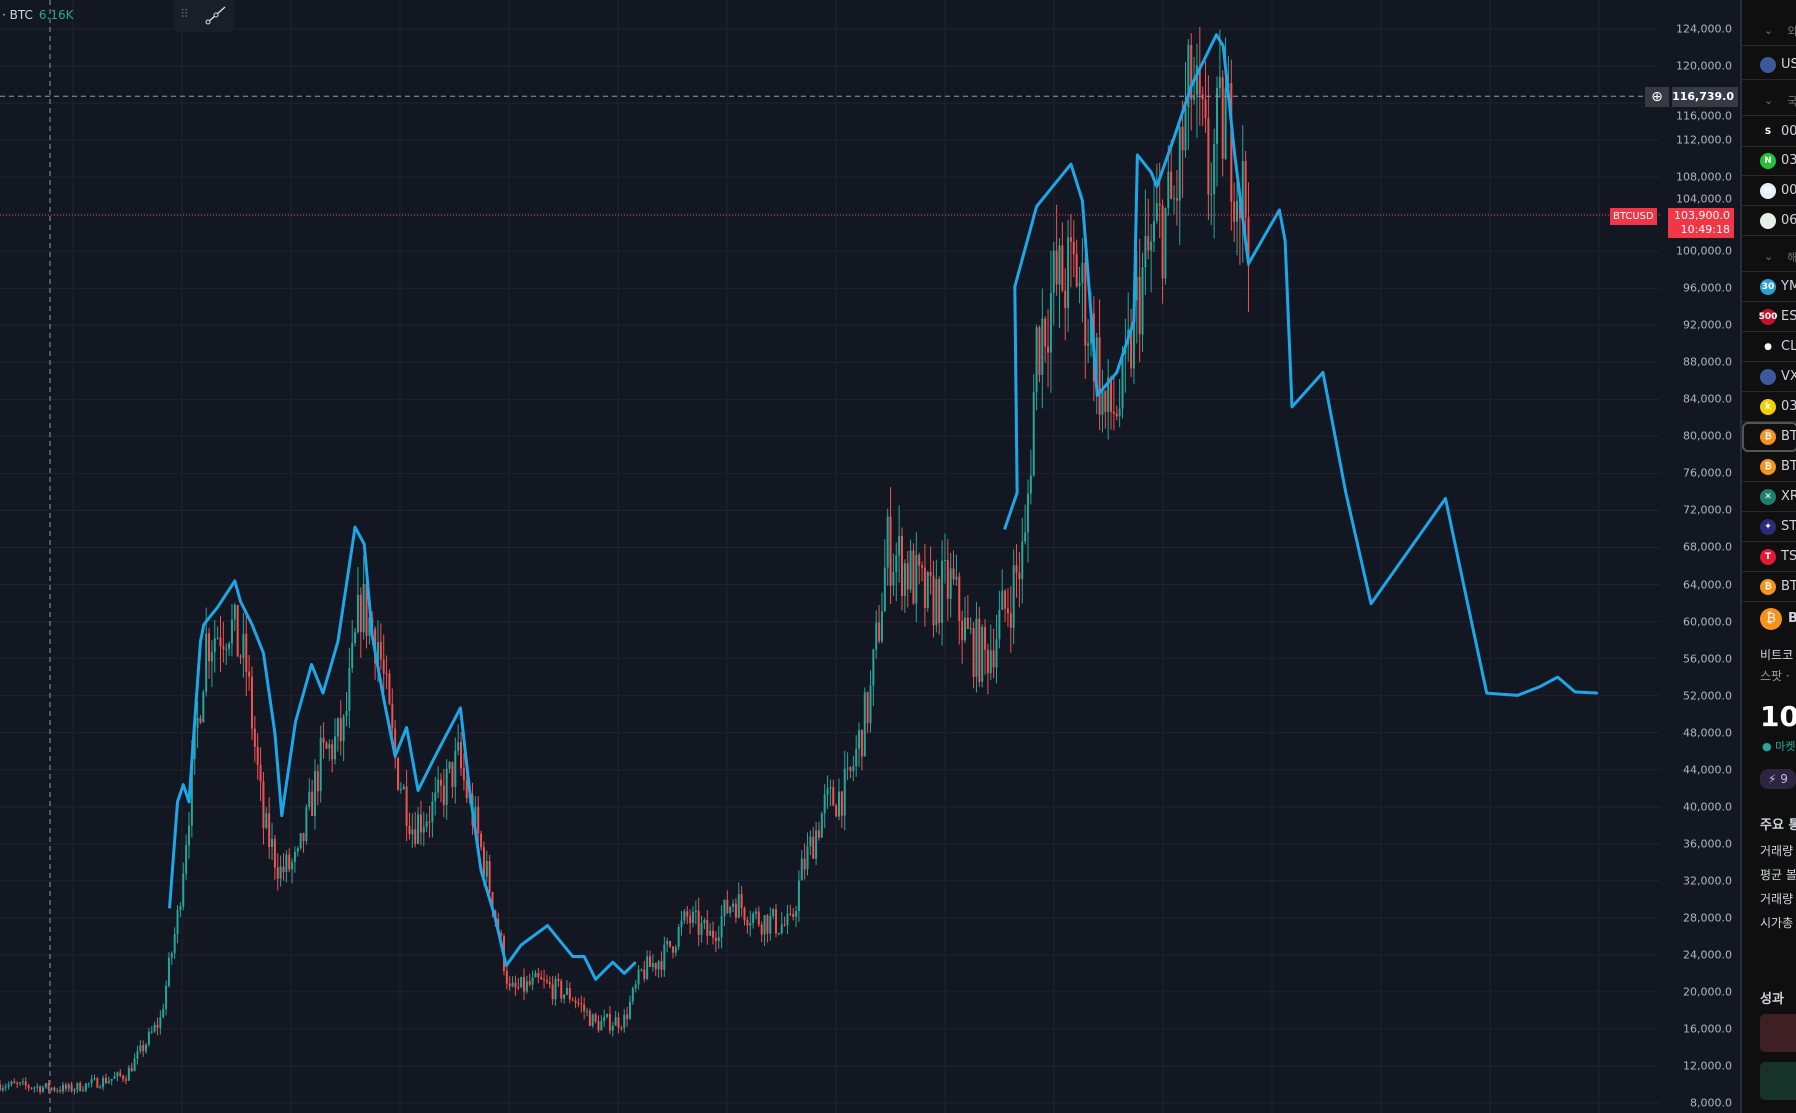 Image resolution: width=1796 pixels, height=1113 pixels. I want to click on watchlist-section-header: ⌄국, so click(1769, 101).